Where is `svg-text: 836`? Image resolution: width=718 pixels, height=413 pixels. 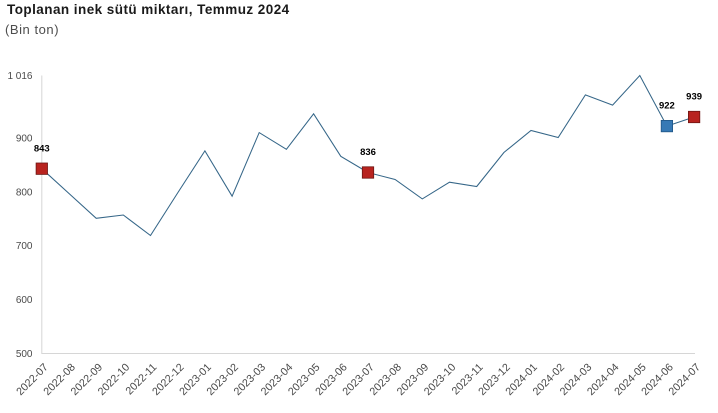 svg-text: 836 is located at coordinates (368, 152).